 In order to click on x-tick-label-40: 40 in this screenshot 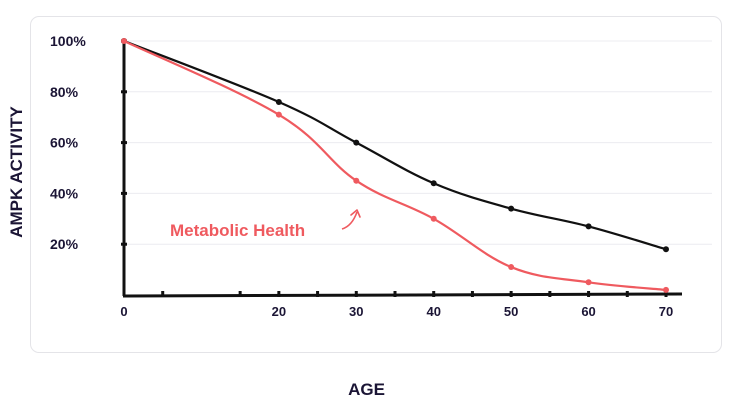, I will do `click(433, 311)`.